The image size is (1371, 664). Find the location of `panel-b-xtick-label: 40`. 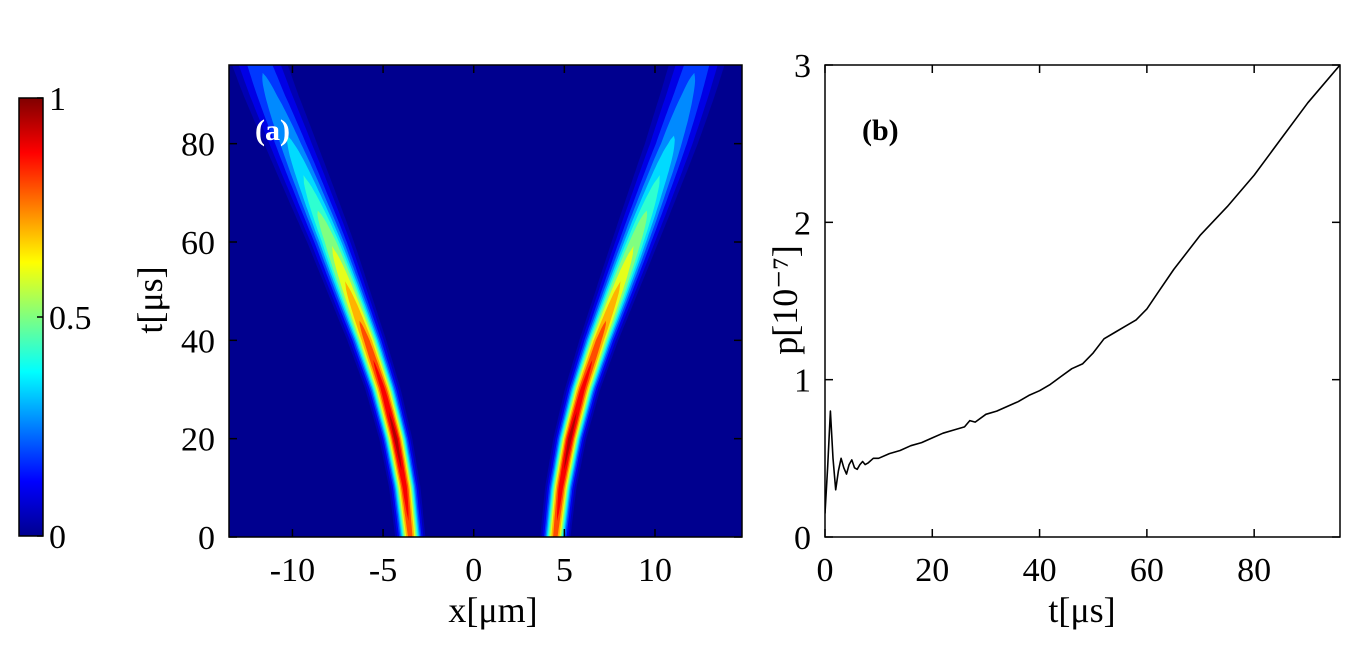

panel-b-xtick-label: 40 is located at coordinates (1040, 570).